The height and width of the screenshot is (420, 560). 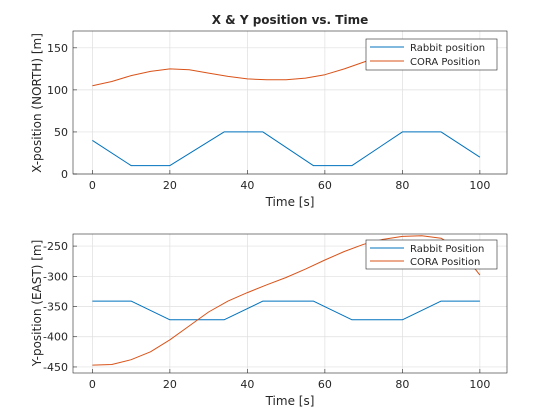 What do you see at coordinates (325, 185) in the screenshot?
I see `x-position-x-tick-label: 60` at bounding box center [325, 185].